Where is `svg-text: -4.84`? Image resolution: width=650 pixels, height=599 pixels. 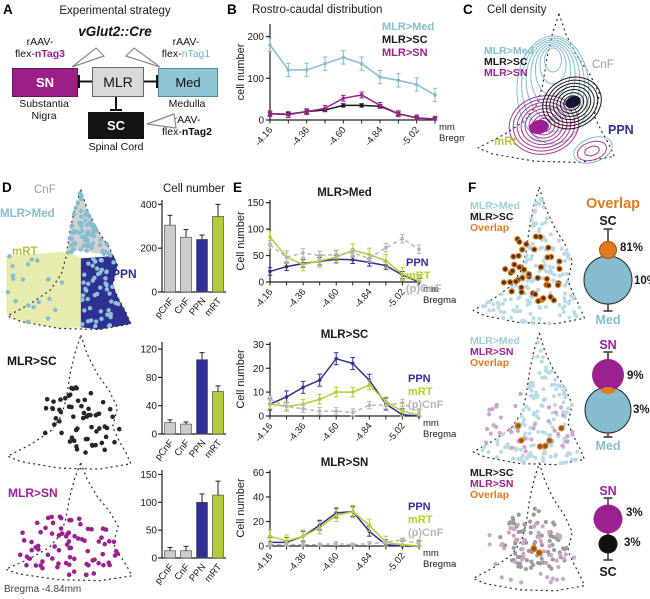 svg-text: -4.84 is located at coordinates (363, 433).